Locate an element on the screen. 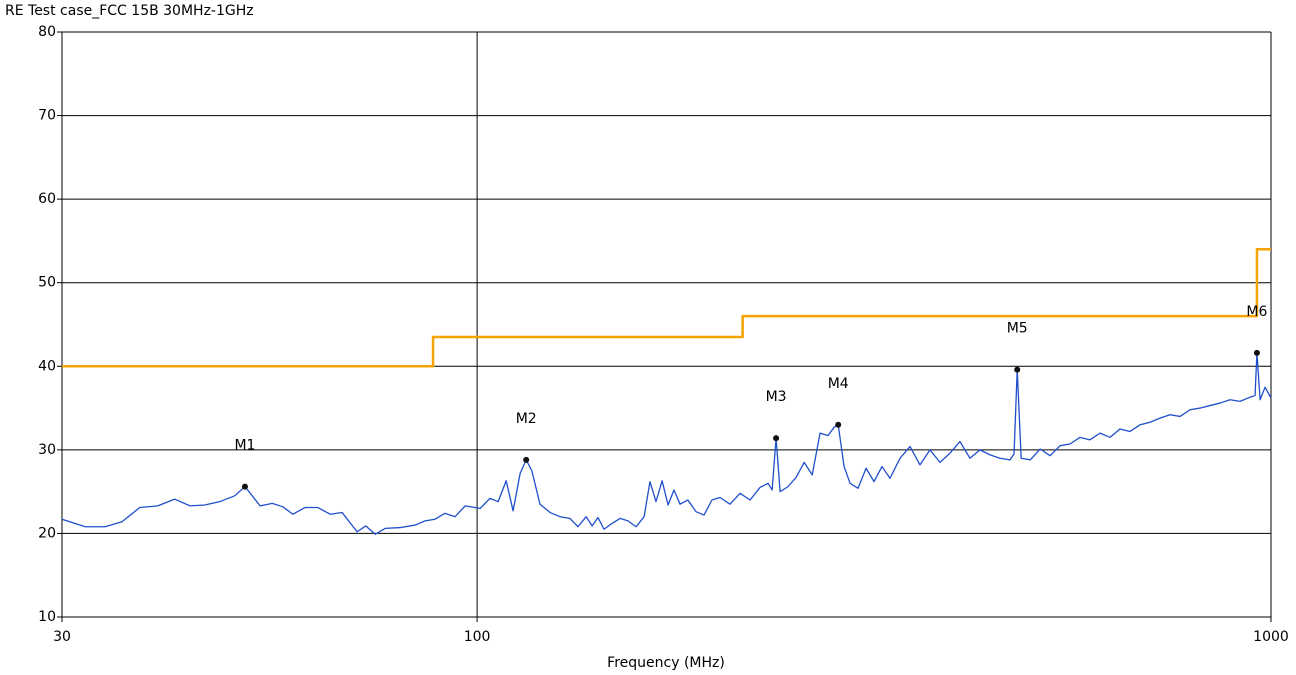 The height and width of the screenshot is (675, 1296). y-tick-label: 40 is located at coordinates (47, 366).